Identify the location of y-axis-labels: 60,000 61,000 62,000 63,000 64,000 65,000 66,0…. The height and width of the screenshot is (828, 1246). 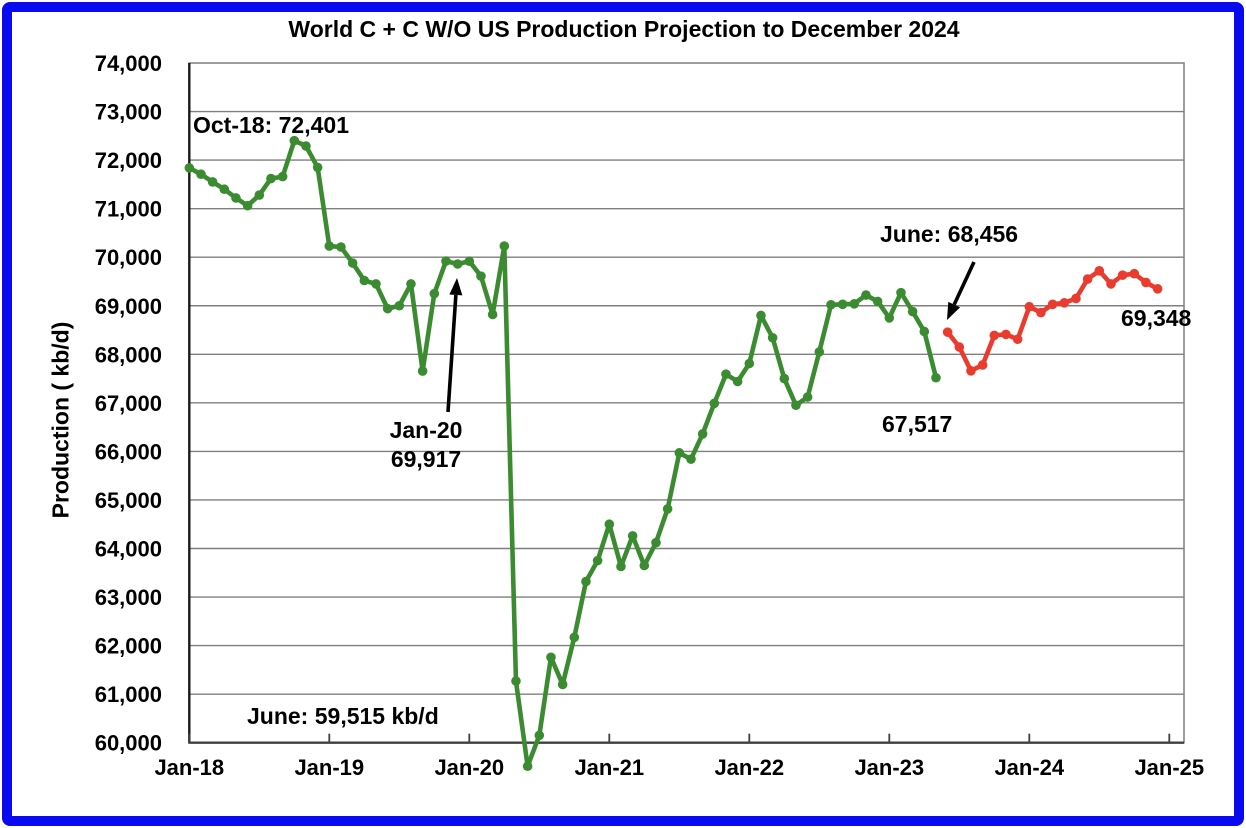
(128, 403).